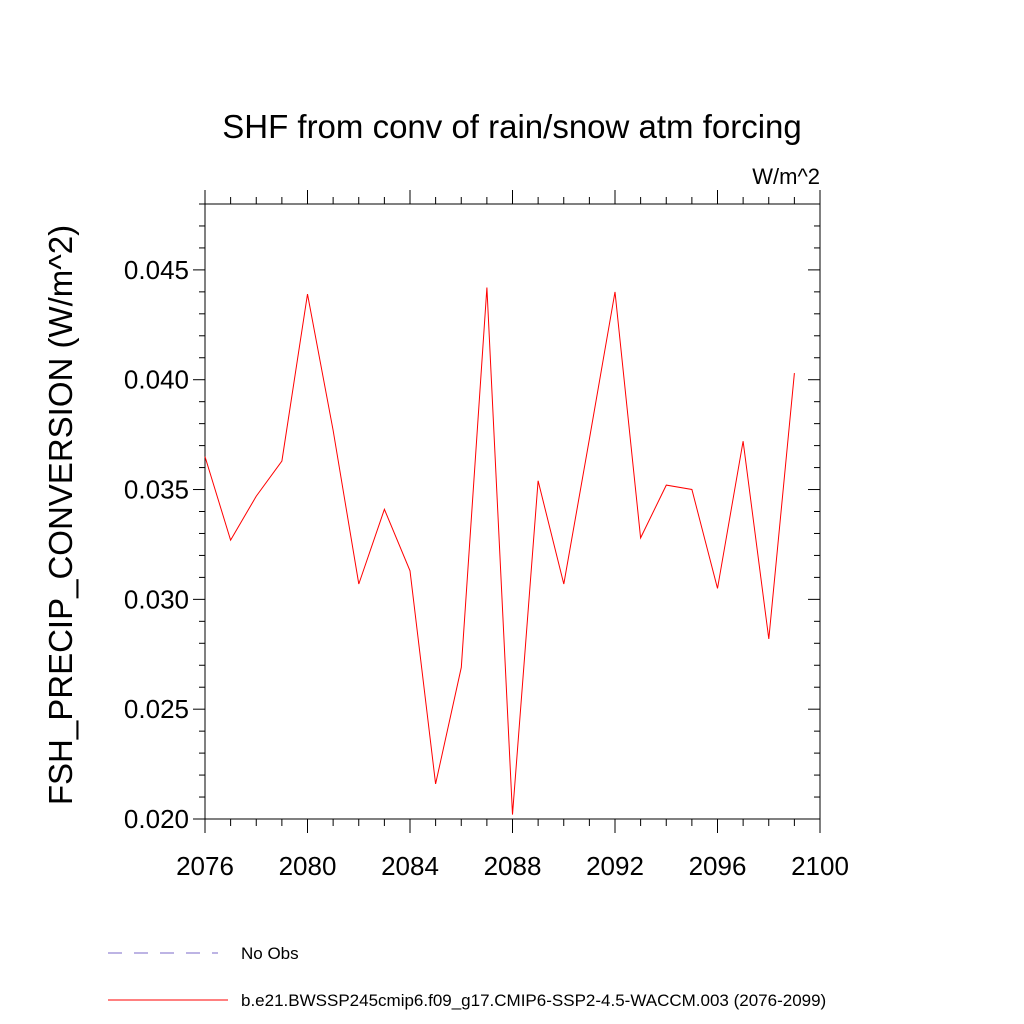 The height and width of the screenshot is (1024, 1024). Describe the element at coordinates (156, 380) in the screenshot. I see `y-tick-label: 0.040` at that location.